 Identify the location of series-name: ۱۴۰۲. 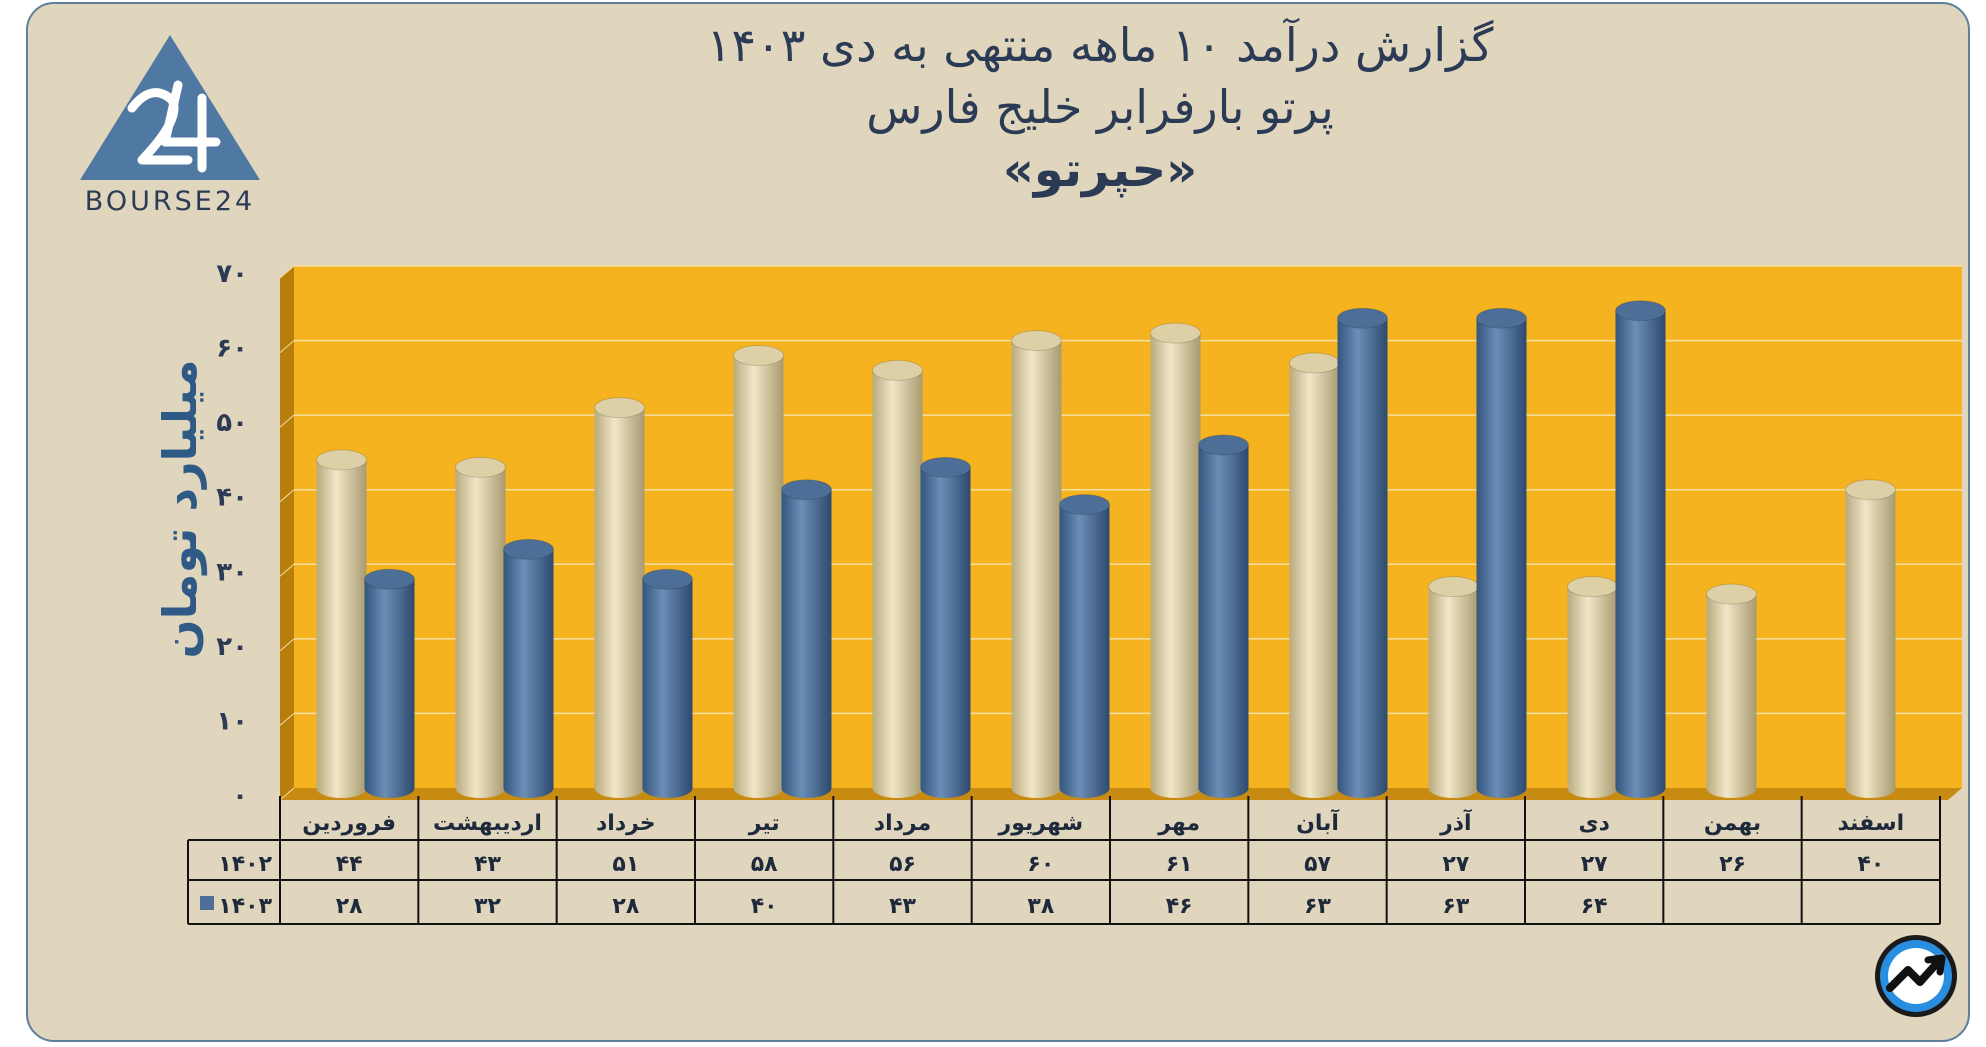
(245, 864).